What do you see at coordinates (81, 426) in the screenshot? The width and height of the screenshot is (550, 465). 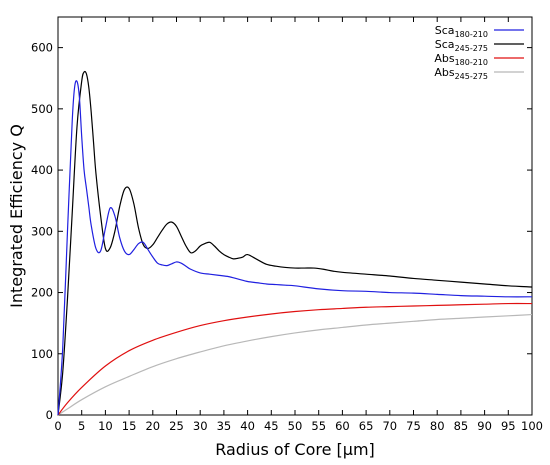 I see `x-tick-label: 5` at bounding box center [81, 426].